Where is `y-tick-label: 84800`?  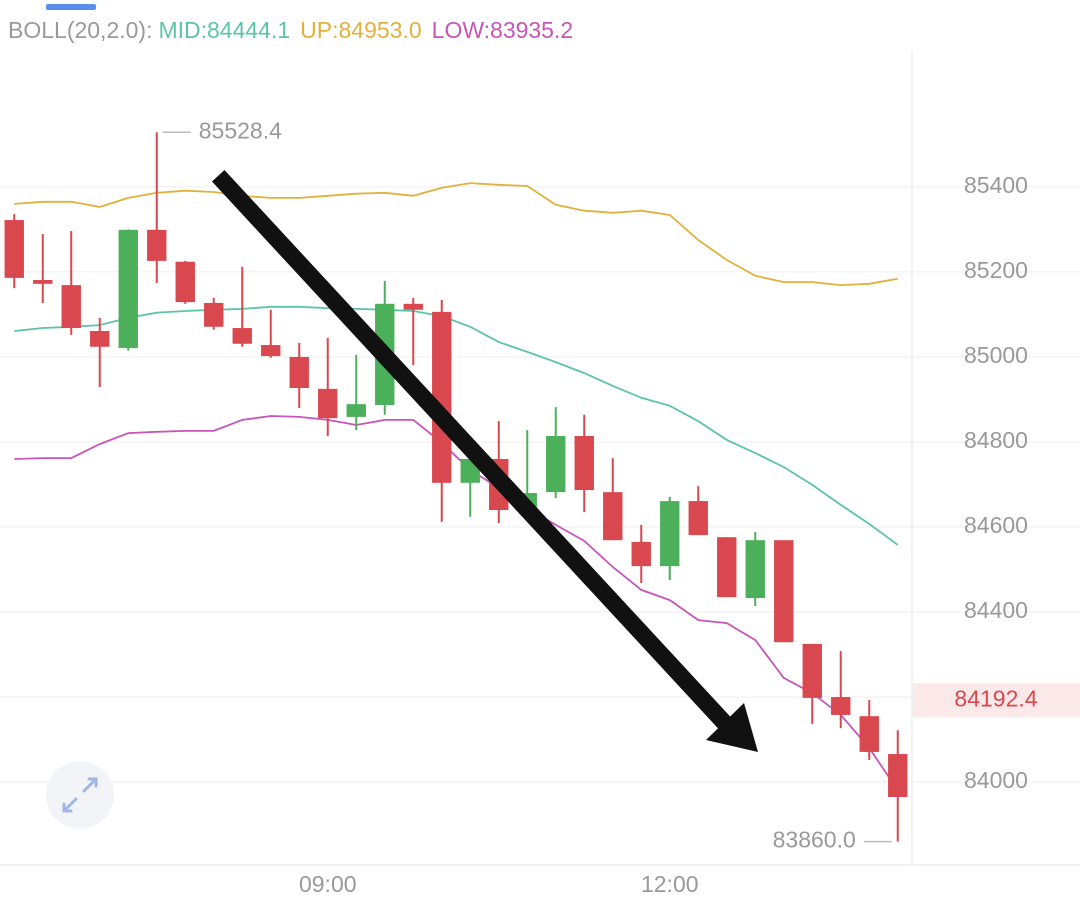
y-tick-label: 84800 is located at coordinates (996, 440).